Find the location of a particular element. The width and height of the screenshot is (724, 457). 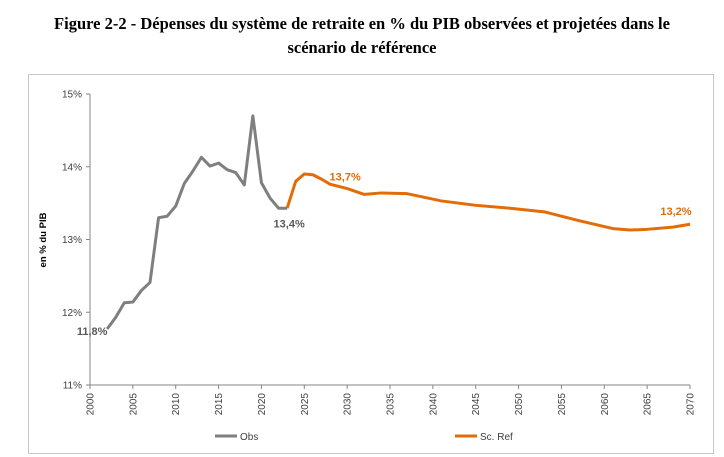

y-tick-label: 13% is located at coordinates (72, 240).